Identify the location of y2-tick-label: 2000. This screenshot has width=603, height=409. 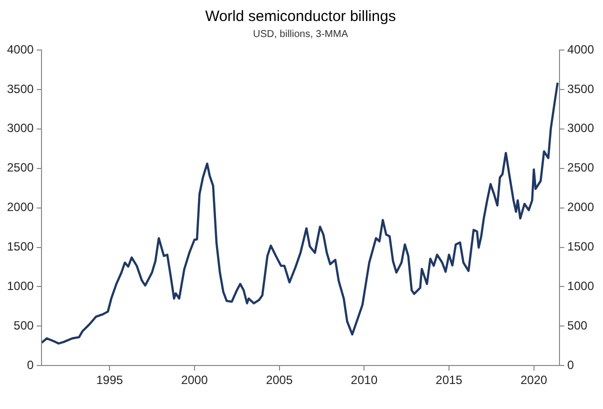
(580, 207).